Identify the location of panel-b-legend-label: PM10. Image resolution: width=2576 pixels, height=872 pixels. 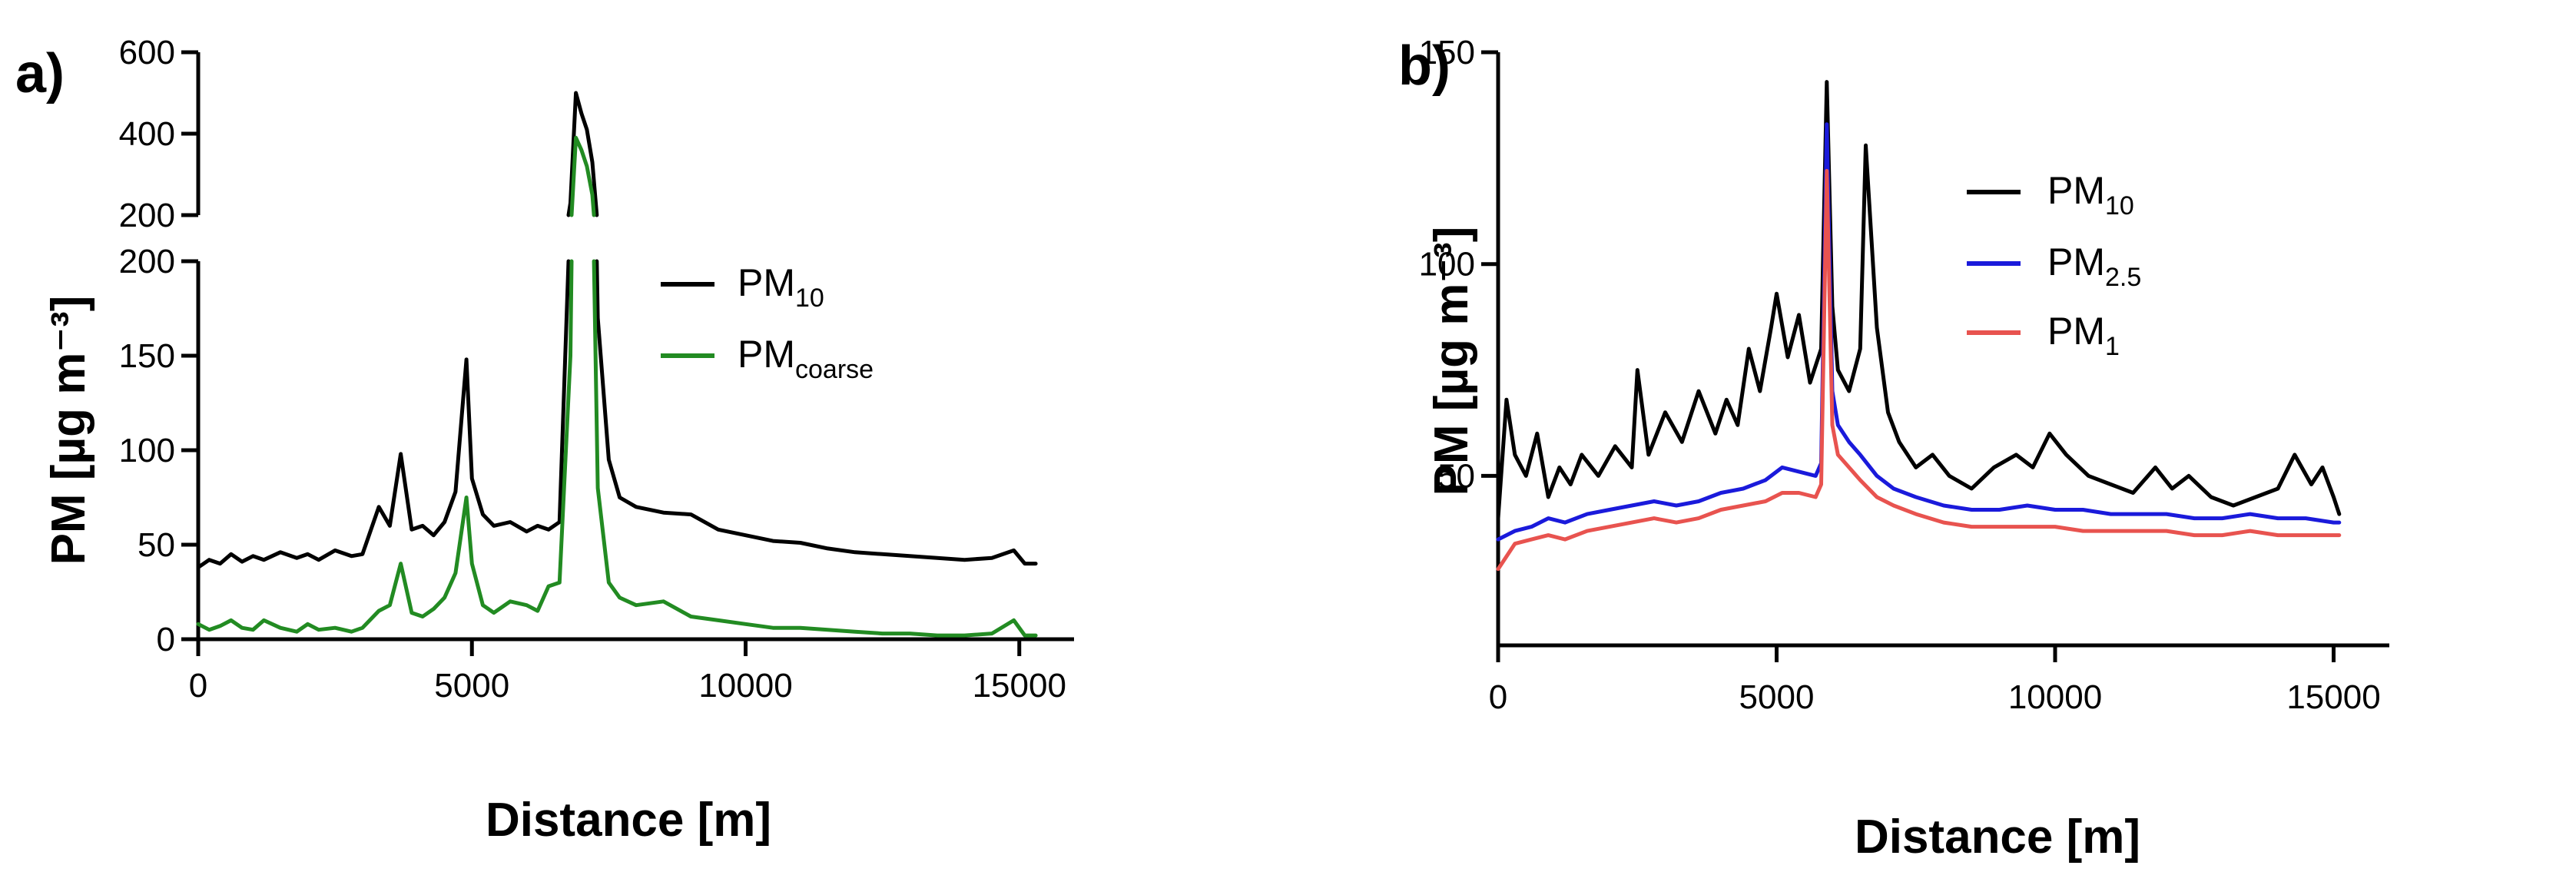
(2090, 194).